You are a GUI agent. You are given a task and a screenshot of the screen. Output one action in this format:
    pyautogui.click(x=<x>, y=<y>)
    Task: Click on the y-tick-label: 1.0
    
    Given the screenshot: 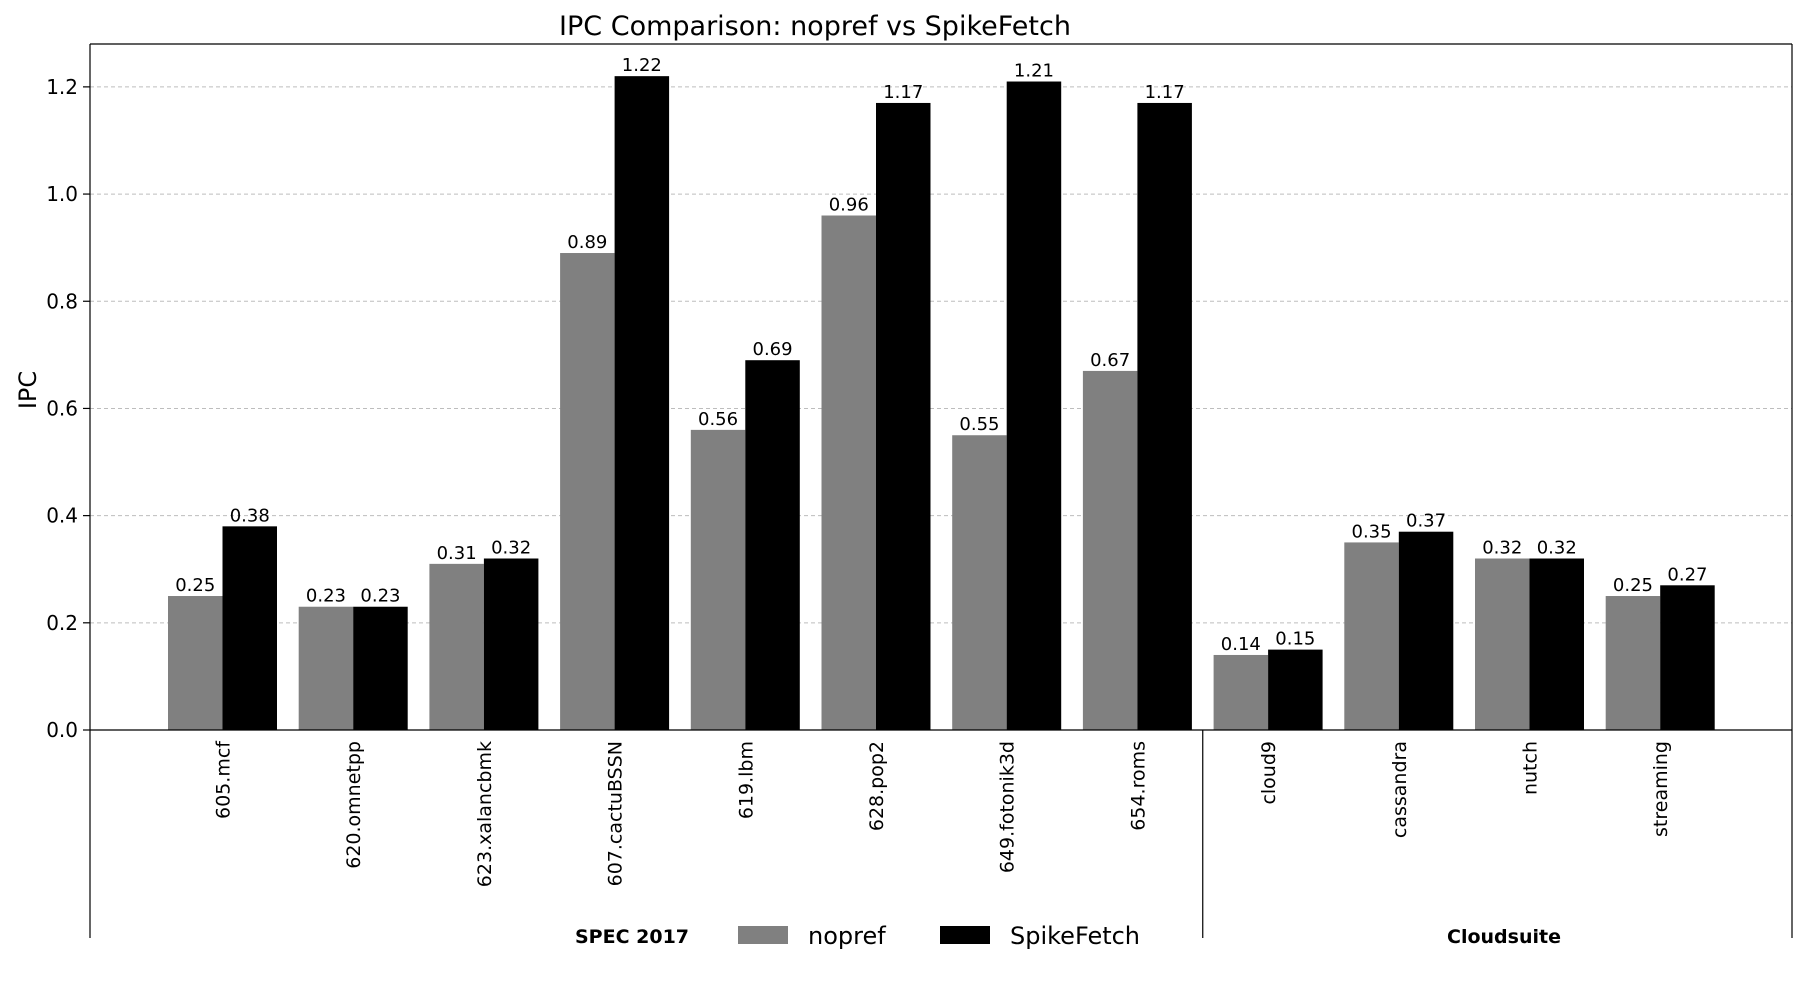 What is the action you would take?
    pyautogui.click(x=62, y=194)
    